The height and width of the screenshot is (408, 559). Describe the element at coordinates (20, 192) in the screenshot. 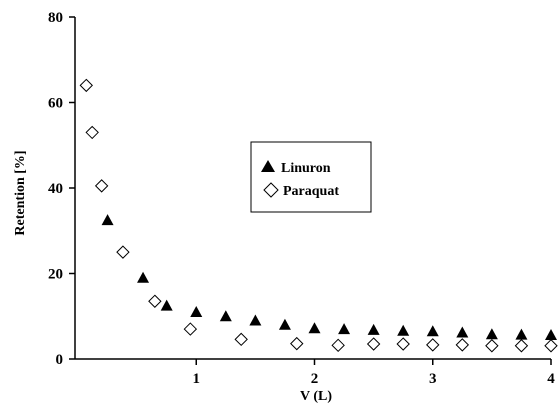

I see `y-axis-title: Retention [%]` at that location.